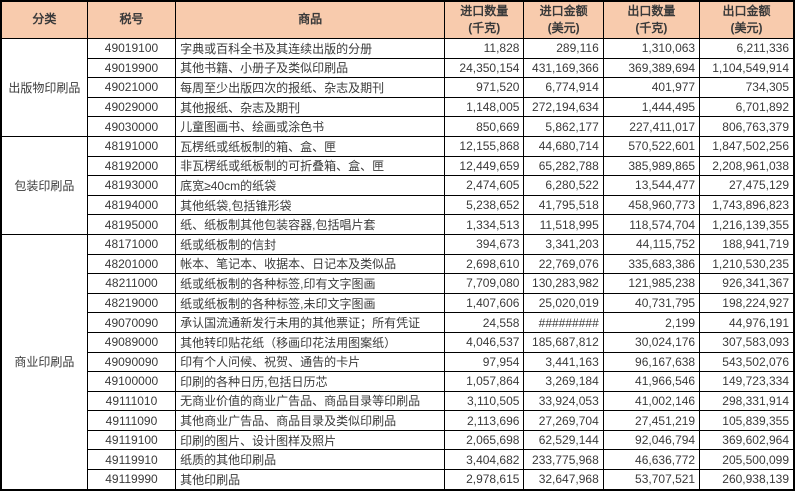  What do you see at coordinates (651, 146) in the screenshot?
I see `export-qty-cell: 570,522,601` at bounding box center [651, 146].